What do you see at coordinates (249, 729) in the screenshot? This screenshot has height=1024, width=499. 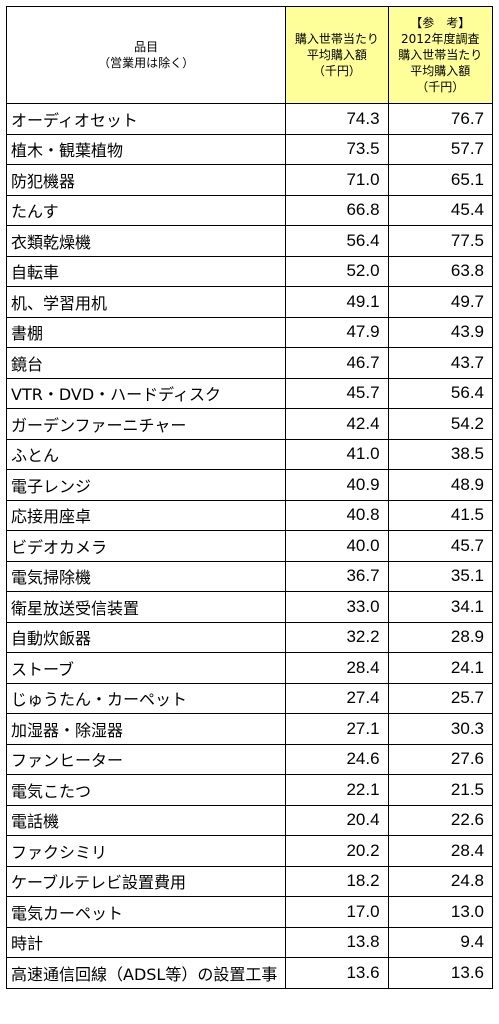 I see `table-row: 加湿器・除湿器 27.1 30.3` at bounding box center [249, 729].